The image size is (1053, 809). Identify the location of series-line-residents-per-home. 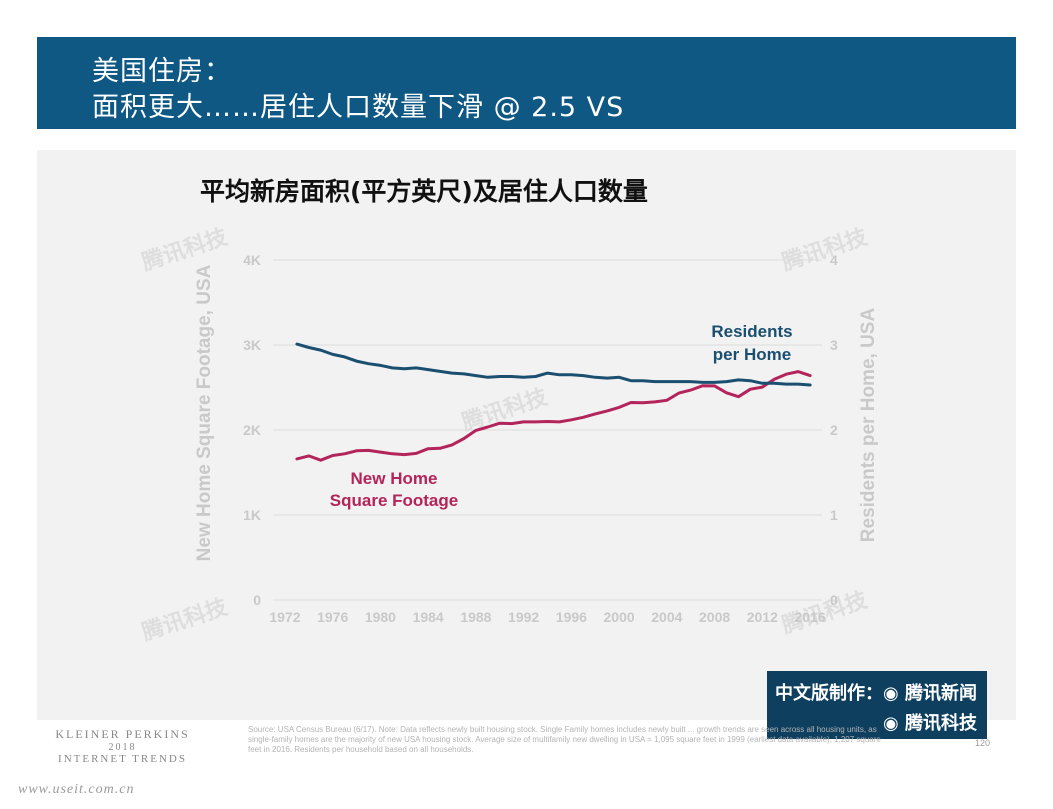
(553, 364).